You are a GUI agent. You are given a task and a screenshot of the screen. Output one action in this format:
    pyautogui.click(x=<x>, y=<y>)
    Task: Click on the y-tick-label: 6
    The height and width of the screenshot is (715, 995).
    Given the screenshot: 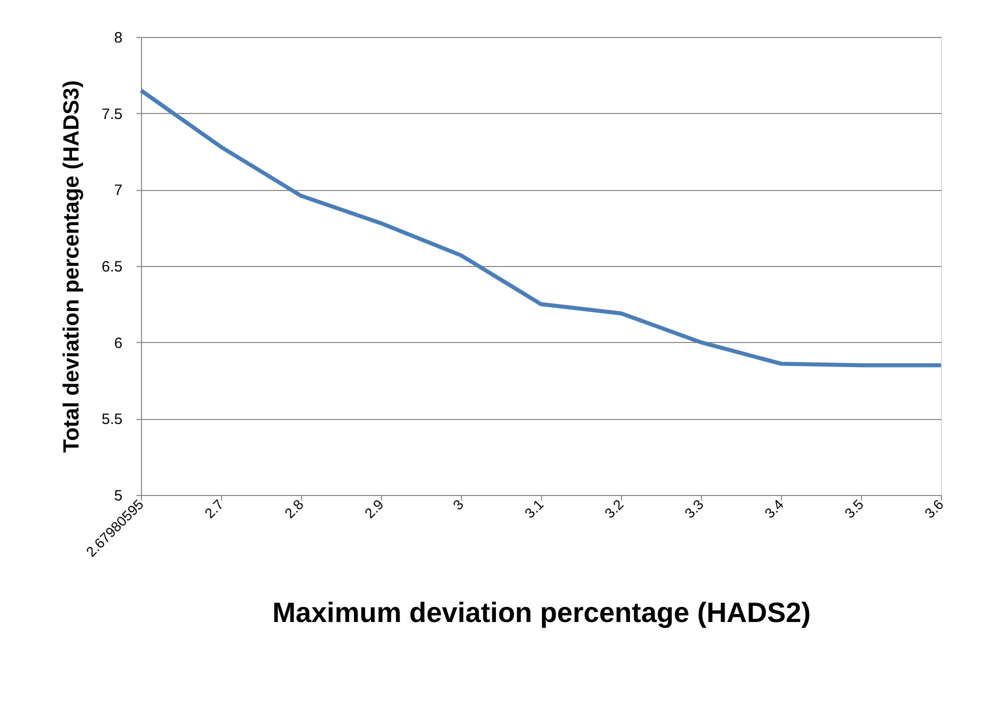 What is the action you would take?
    pyautogui.click(x=118, y=343)
    